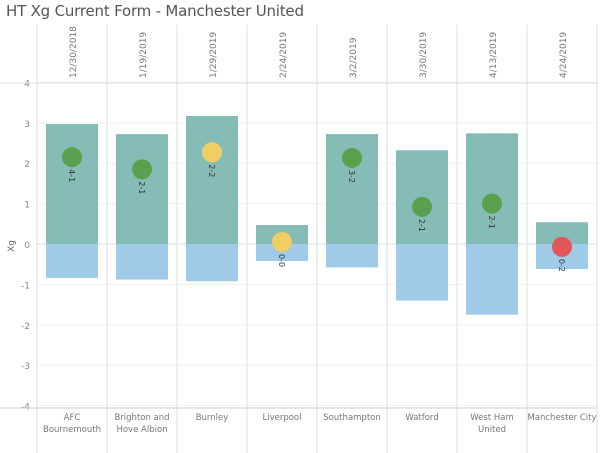 The width and height of the screenshot is (600, 453). Describe the element at coordinates (351, 176) in the screenshot. I see `score-label: 3-2` at that location.